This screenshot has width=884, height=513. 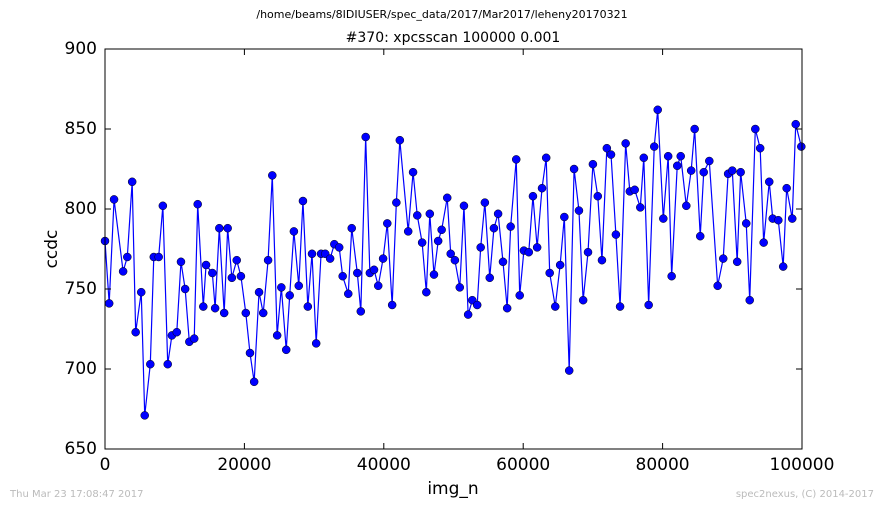 I want to click on x-tick-label: 20000, so click(x=244, y=465).